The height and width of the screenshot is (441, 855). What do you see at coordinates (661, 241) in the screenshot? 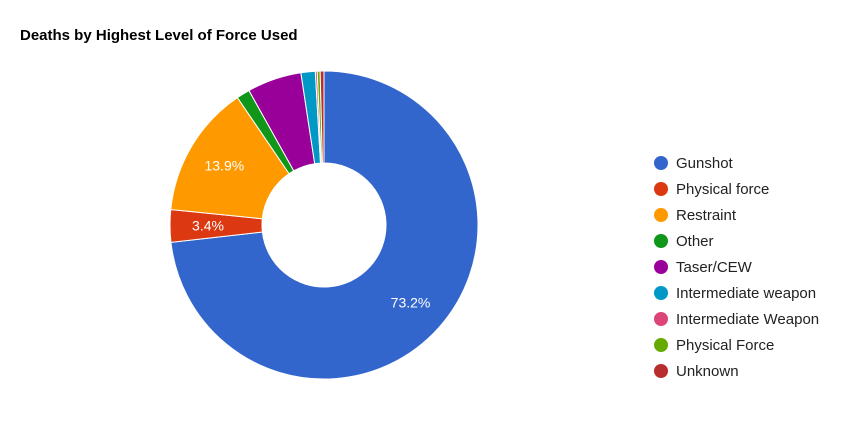
I see `legend-swatch-other` at bounding box center [661, 241].